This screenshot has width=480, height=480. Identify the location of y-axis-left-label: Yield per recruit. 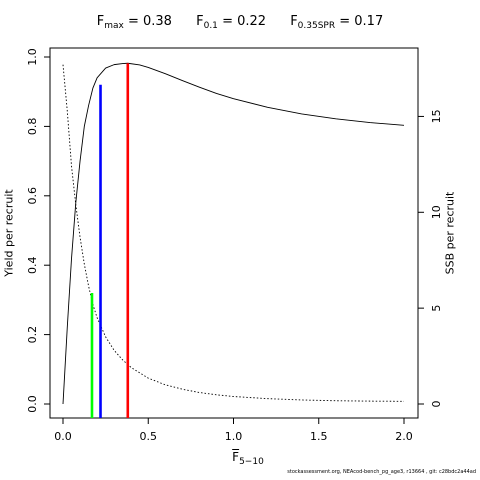
(9, 233).